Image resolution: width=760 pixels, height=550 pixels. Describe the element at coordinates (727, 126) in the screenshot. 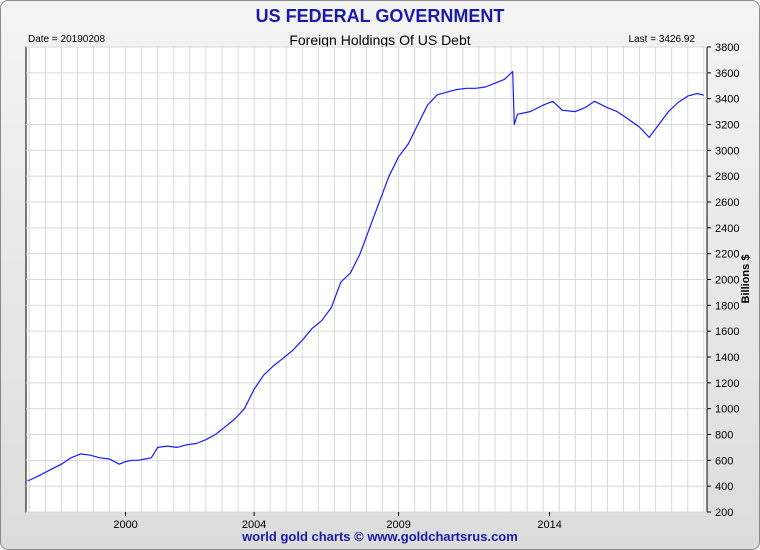

I see `y-tick-label: 3200` at that location.